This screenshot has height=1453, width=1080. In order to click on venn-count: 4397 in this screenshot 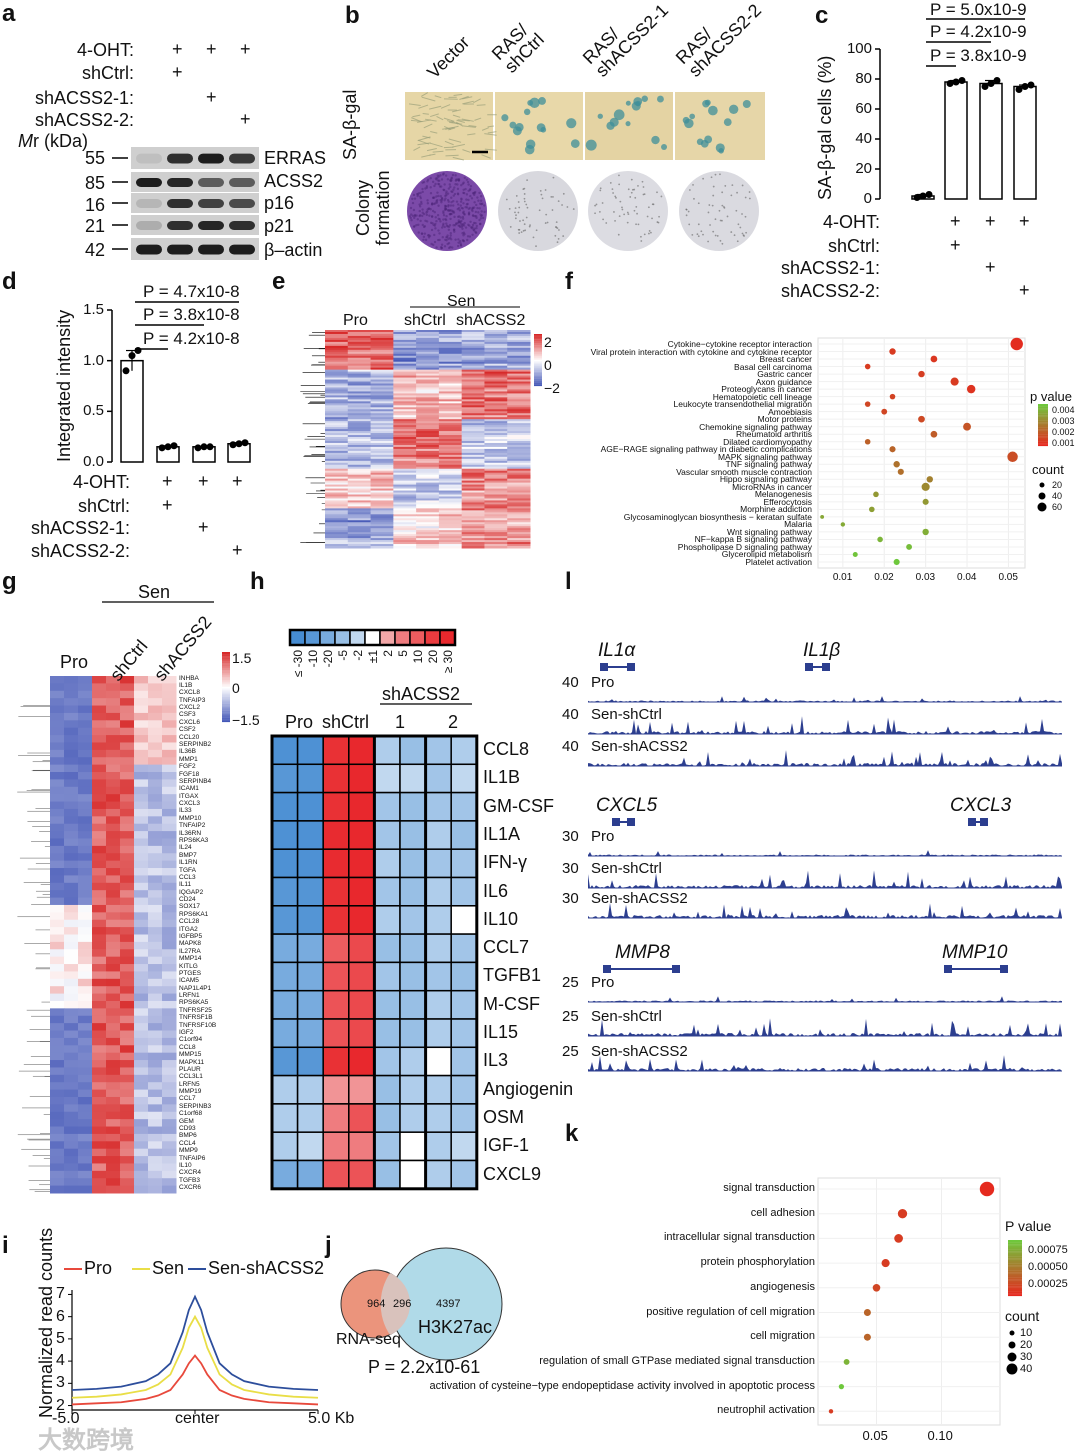, I will do `click(448, 1304)`.